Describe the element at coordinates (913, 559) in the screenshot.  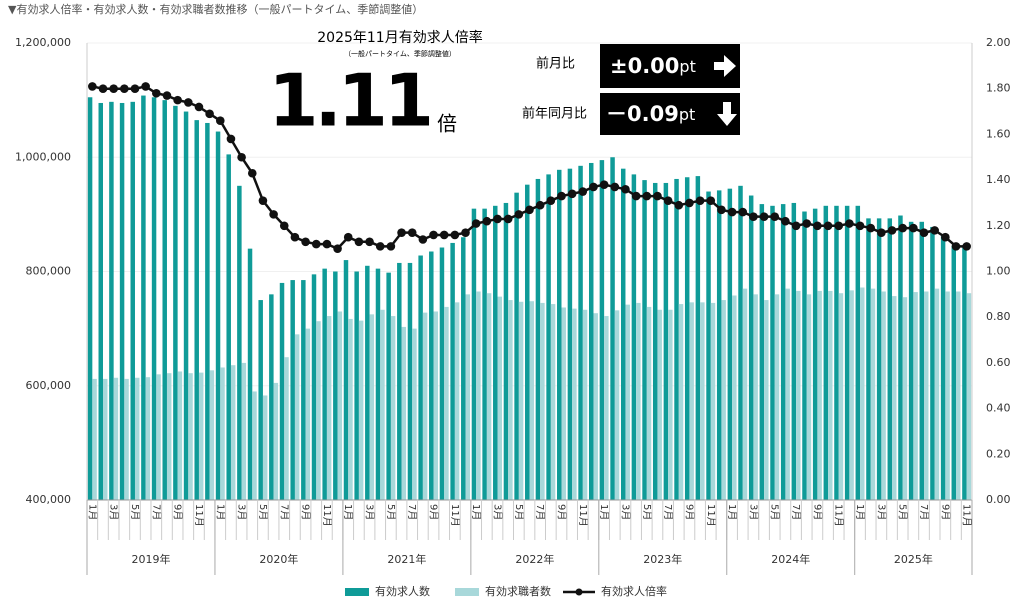
I see `year-label: 2025年` at that location.